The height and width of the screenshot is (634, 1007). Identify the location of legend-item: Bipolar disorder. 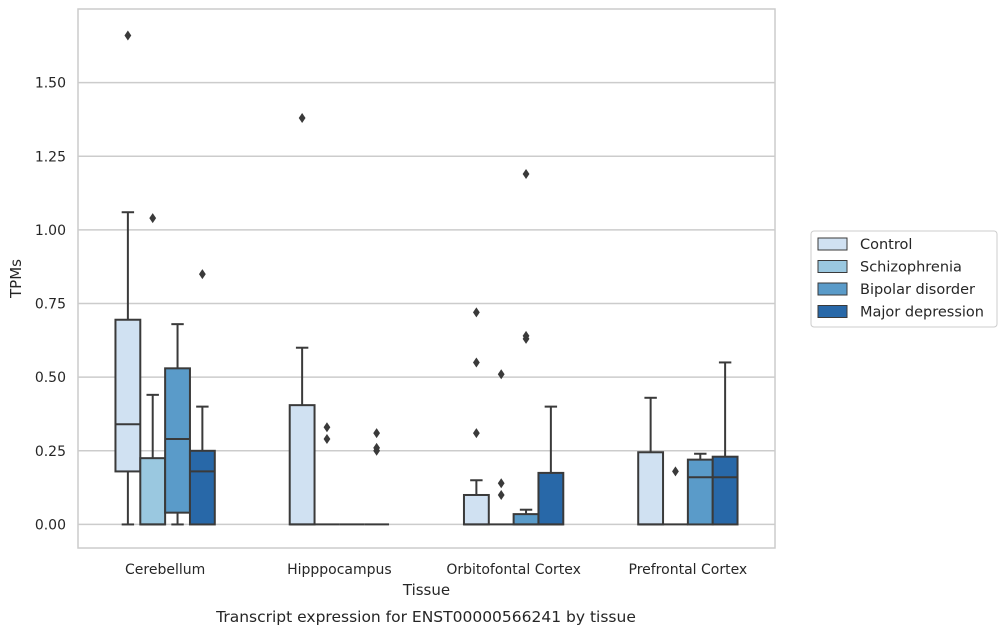
(896, 290).